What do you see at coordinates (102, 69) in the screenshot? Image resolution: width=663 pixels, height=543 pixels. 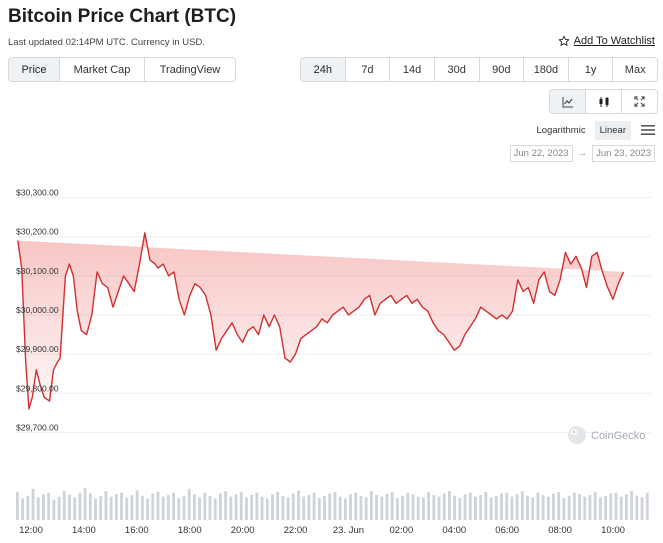 I see `tab-market-cap: Market Cap` at bounding box center [102, 69].